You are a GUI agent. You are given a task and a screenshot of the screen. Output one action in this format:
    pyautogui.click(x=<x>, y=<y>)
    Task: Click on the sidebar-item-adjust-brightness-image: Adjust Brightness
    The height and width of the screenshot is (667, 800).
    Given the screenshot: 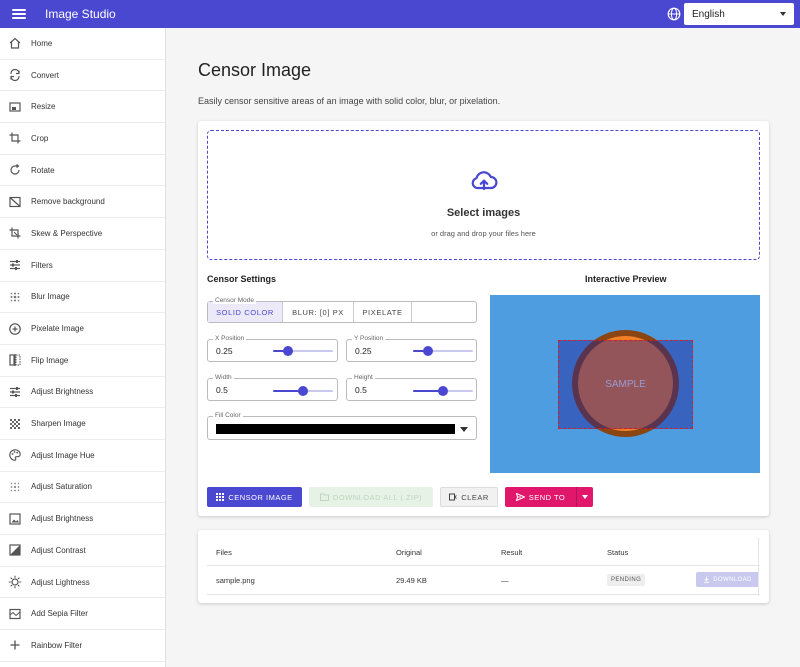 What is the action you would take?
    pyautogui.click(x=82, y=519)
    